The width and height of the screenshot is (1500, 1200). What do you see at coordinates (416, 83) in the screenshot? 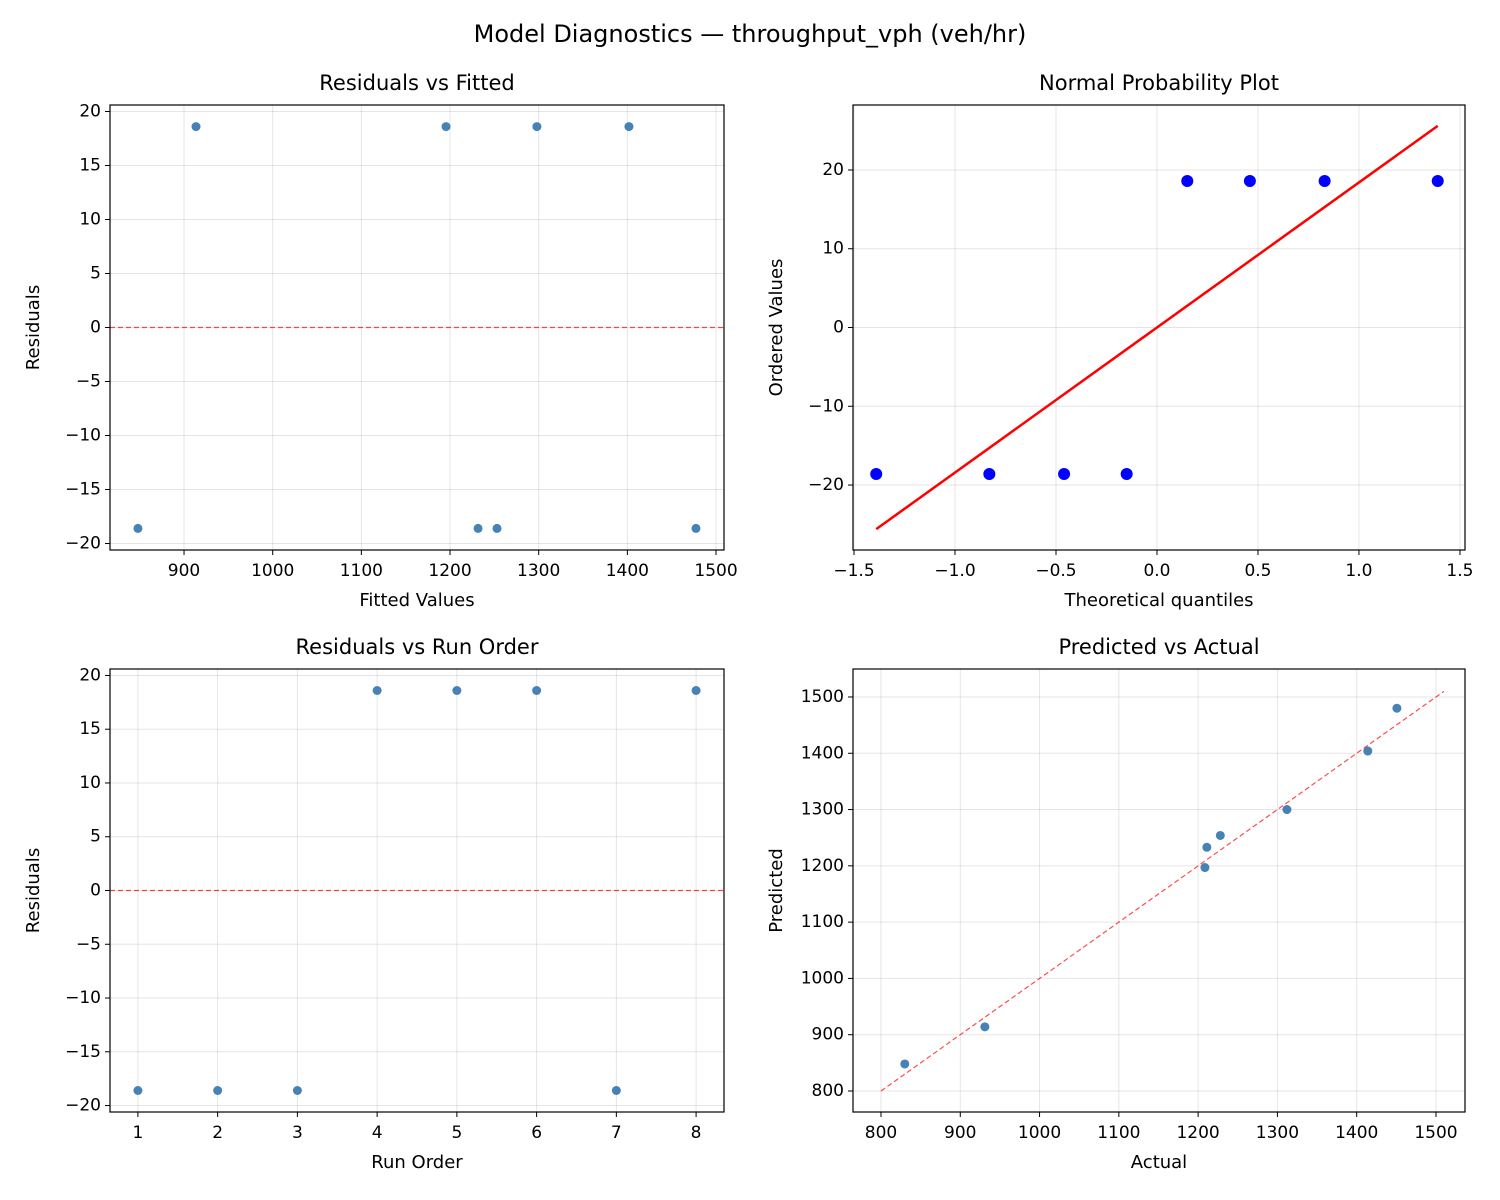
I see `subplot-title: Residuals vs Fitted` at bounding box center [416, 83].